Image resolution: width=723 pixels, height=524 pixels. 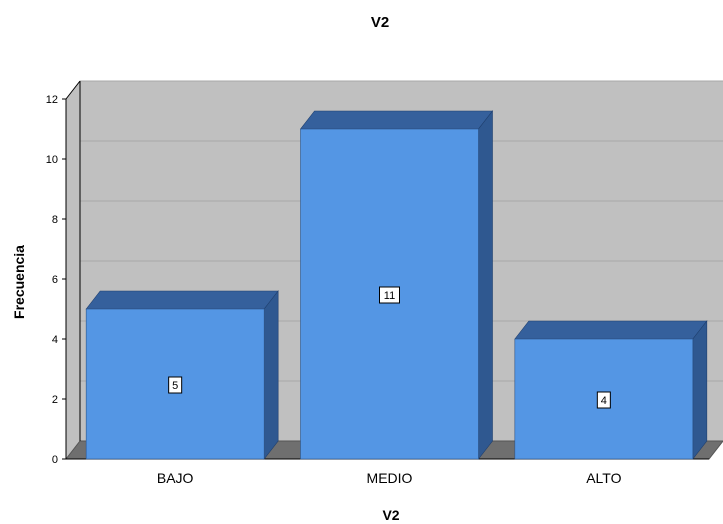 What do you see at coordinates (52, 160) in the screenshot?
I see `y-tick-label: 10` at bounding box center [52, 160].